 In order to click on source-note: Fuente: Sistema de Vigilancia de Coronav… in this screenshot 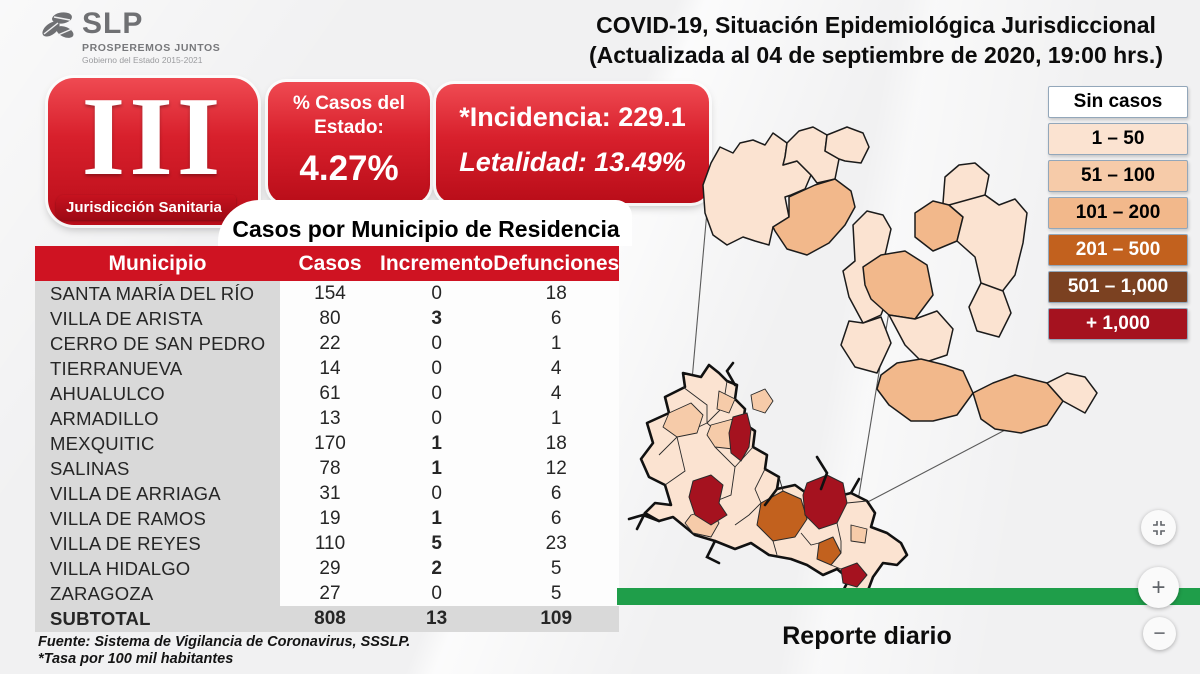, I will do `click(224, 642)`.